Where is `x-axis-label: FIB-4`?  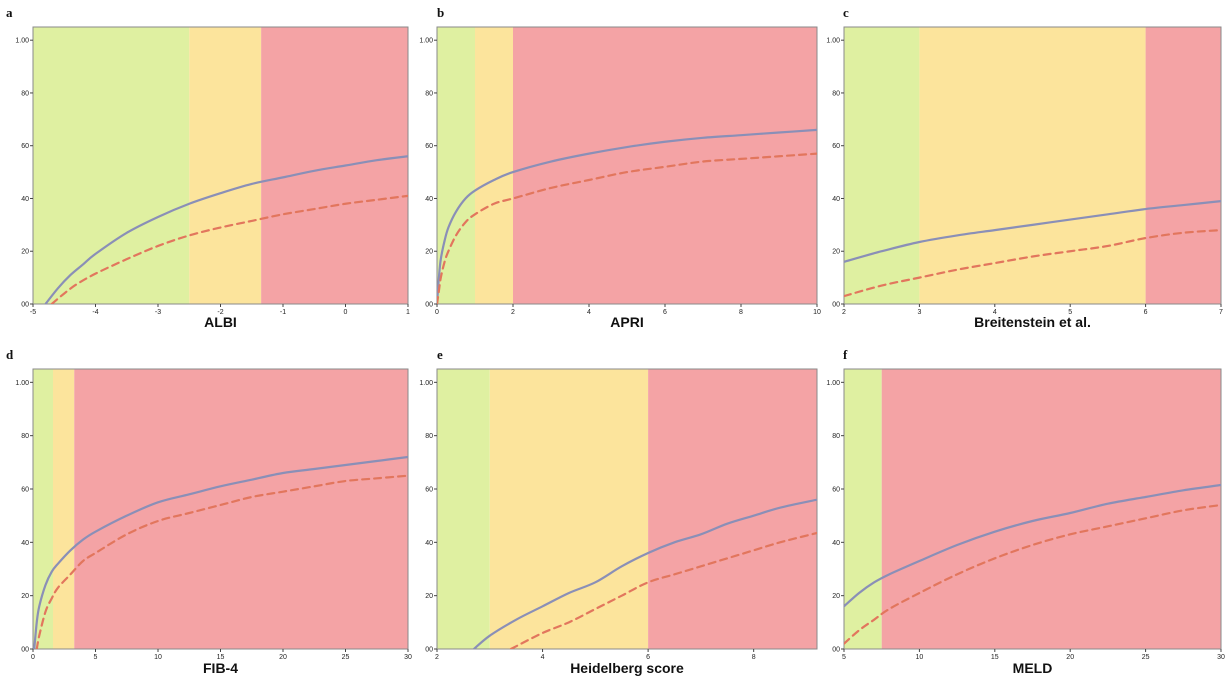
x-axis-label: FIB-4 is located at coordinates (220, 668).